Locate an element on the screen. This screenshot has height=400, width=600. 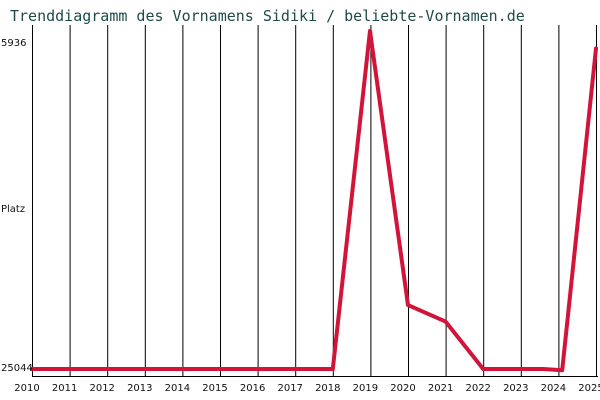
x-tick-label: 2019 is located at coordinates (365, 388).